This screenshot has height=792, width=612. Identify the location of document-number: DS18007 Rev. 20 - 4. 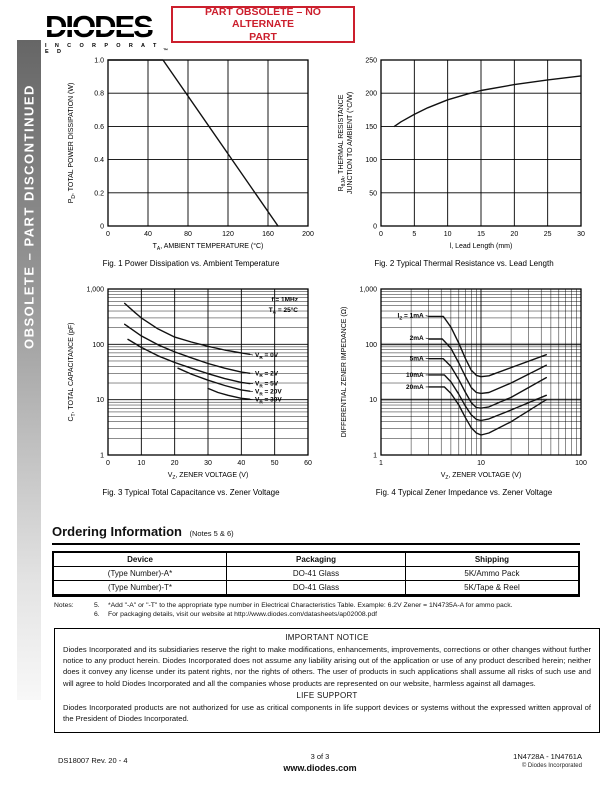
(93, 760).